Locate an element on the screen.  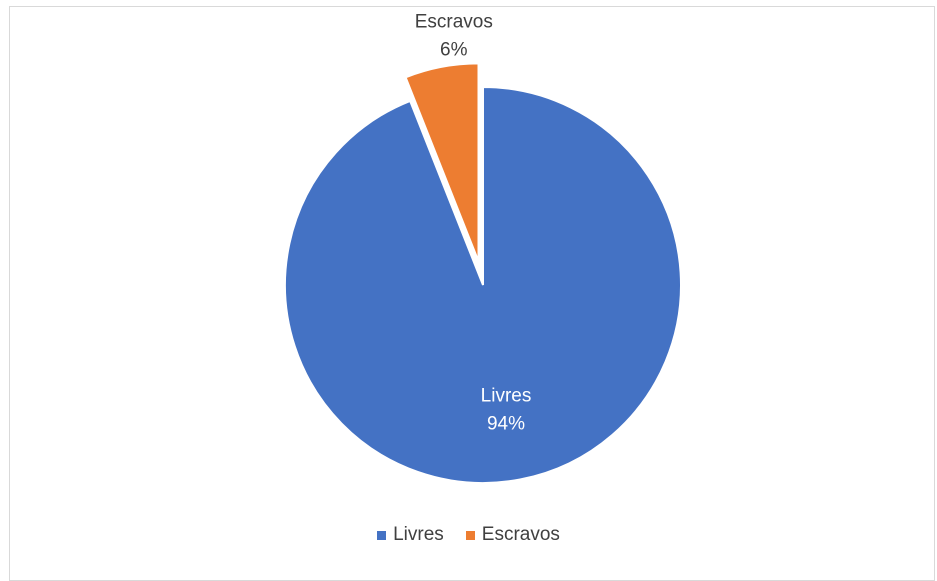
legend-swatch-escravos is located at coordinates (470, 535).